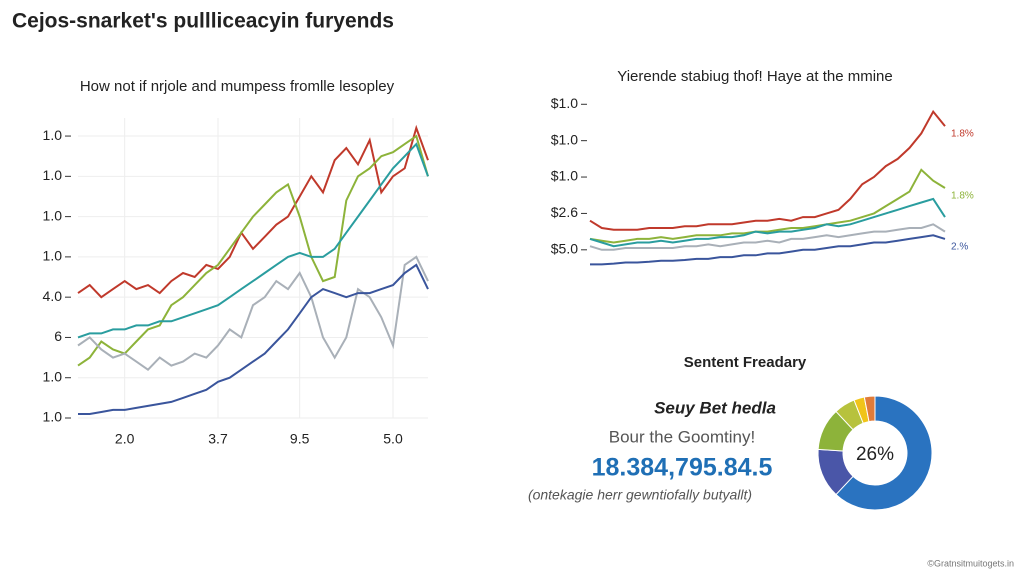 This screenshot has width=1024, height=576. Describe the element at coordinates (745, 362) in the screenshot. I see `chart-title: Sentent Freadary` at that location.